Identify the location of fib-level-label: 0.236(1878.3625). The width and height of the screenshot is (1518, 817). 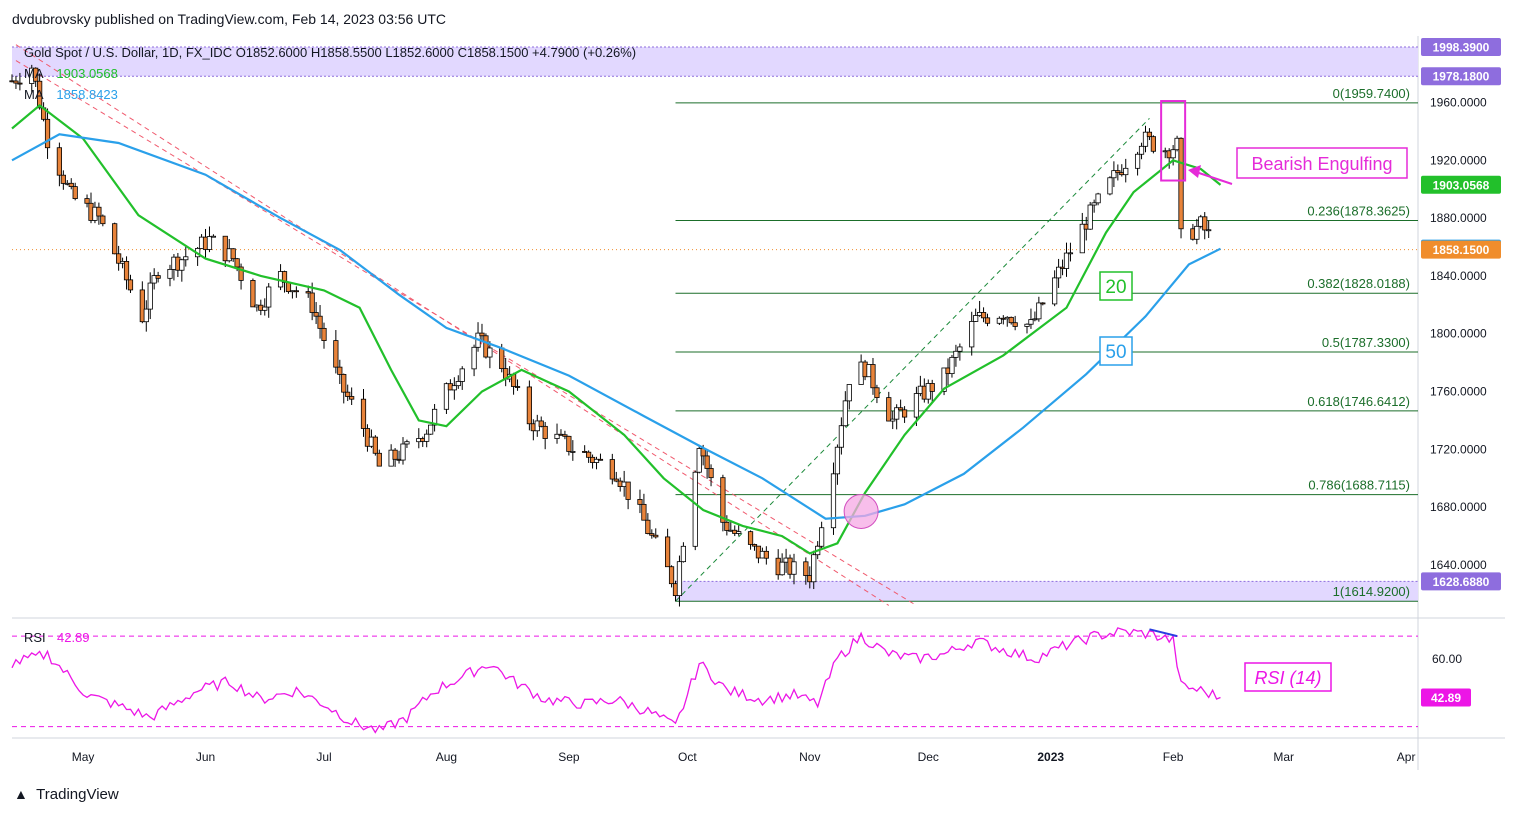
(1358, 210).